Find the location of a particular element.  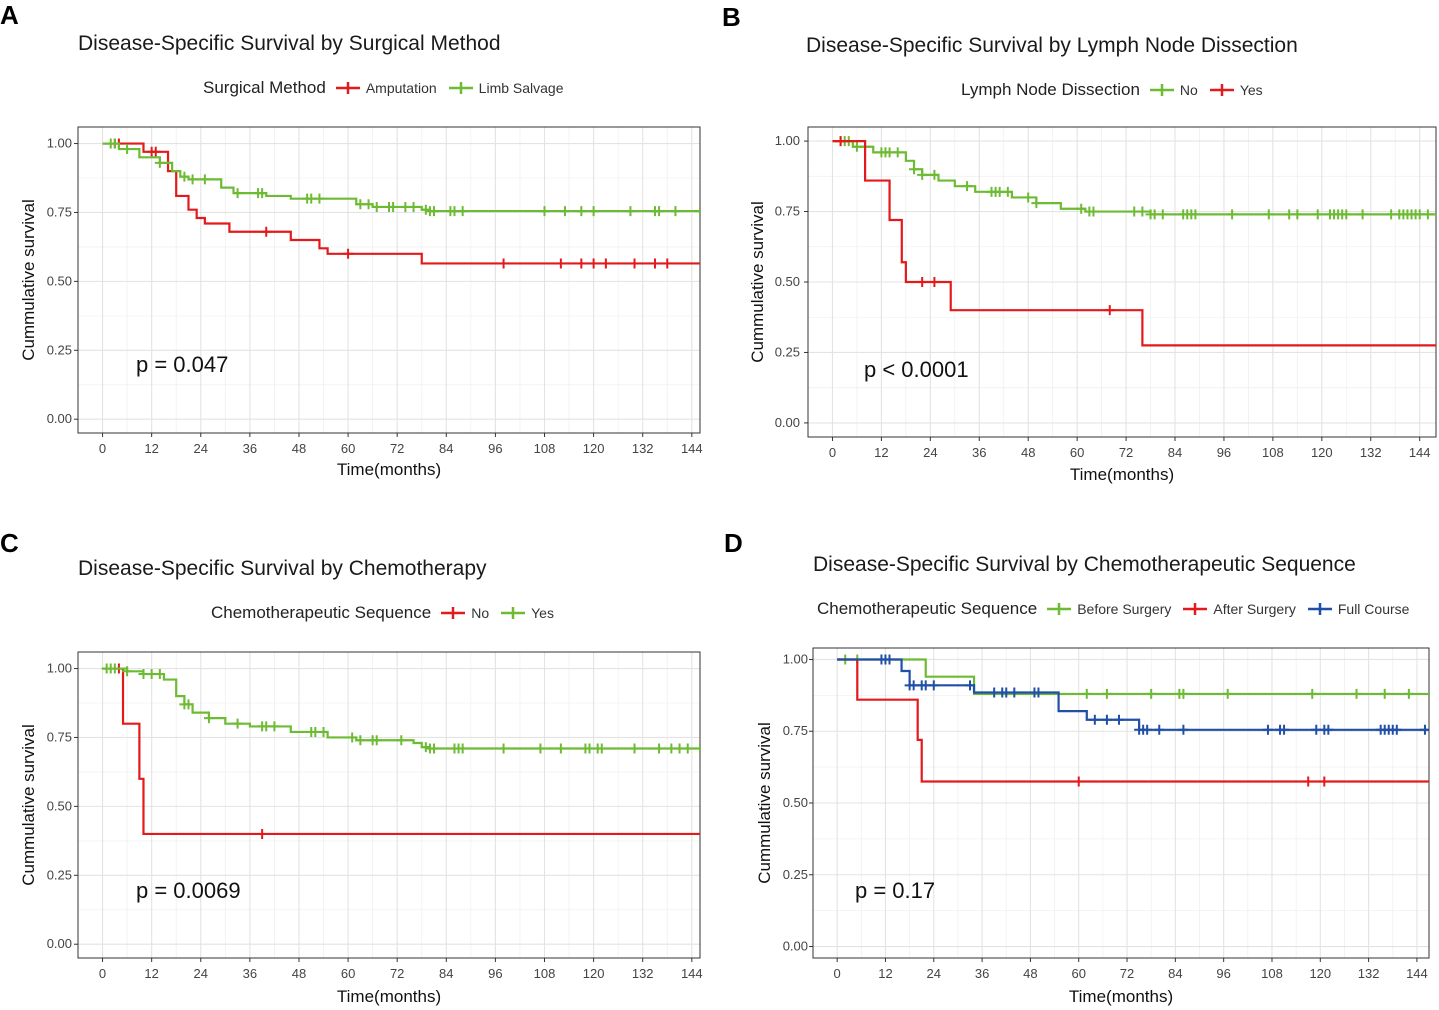

y-tick-label: 0.00 is located at coordinates (795, 946).